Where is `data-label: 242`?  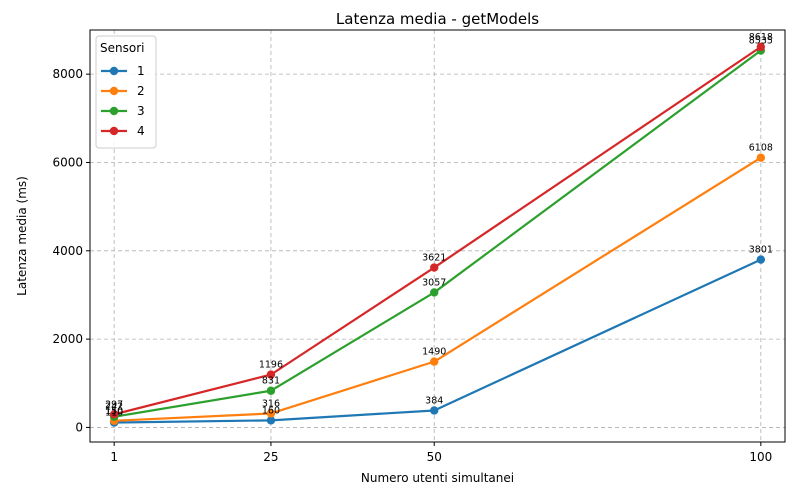
data-label: 242 is located at coordinates (114, 407).